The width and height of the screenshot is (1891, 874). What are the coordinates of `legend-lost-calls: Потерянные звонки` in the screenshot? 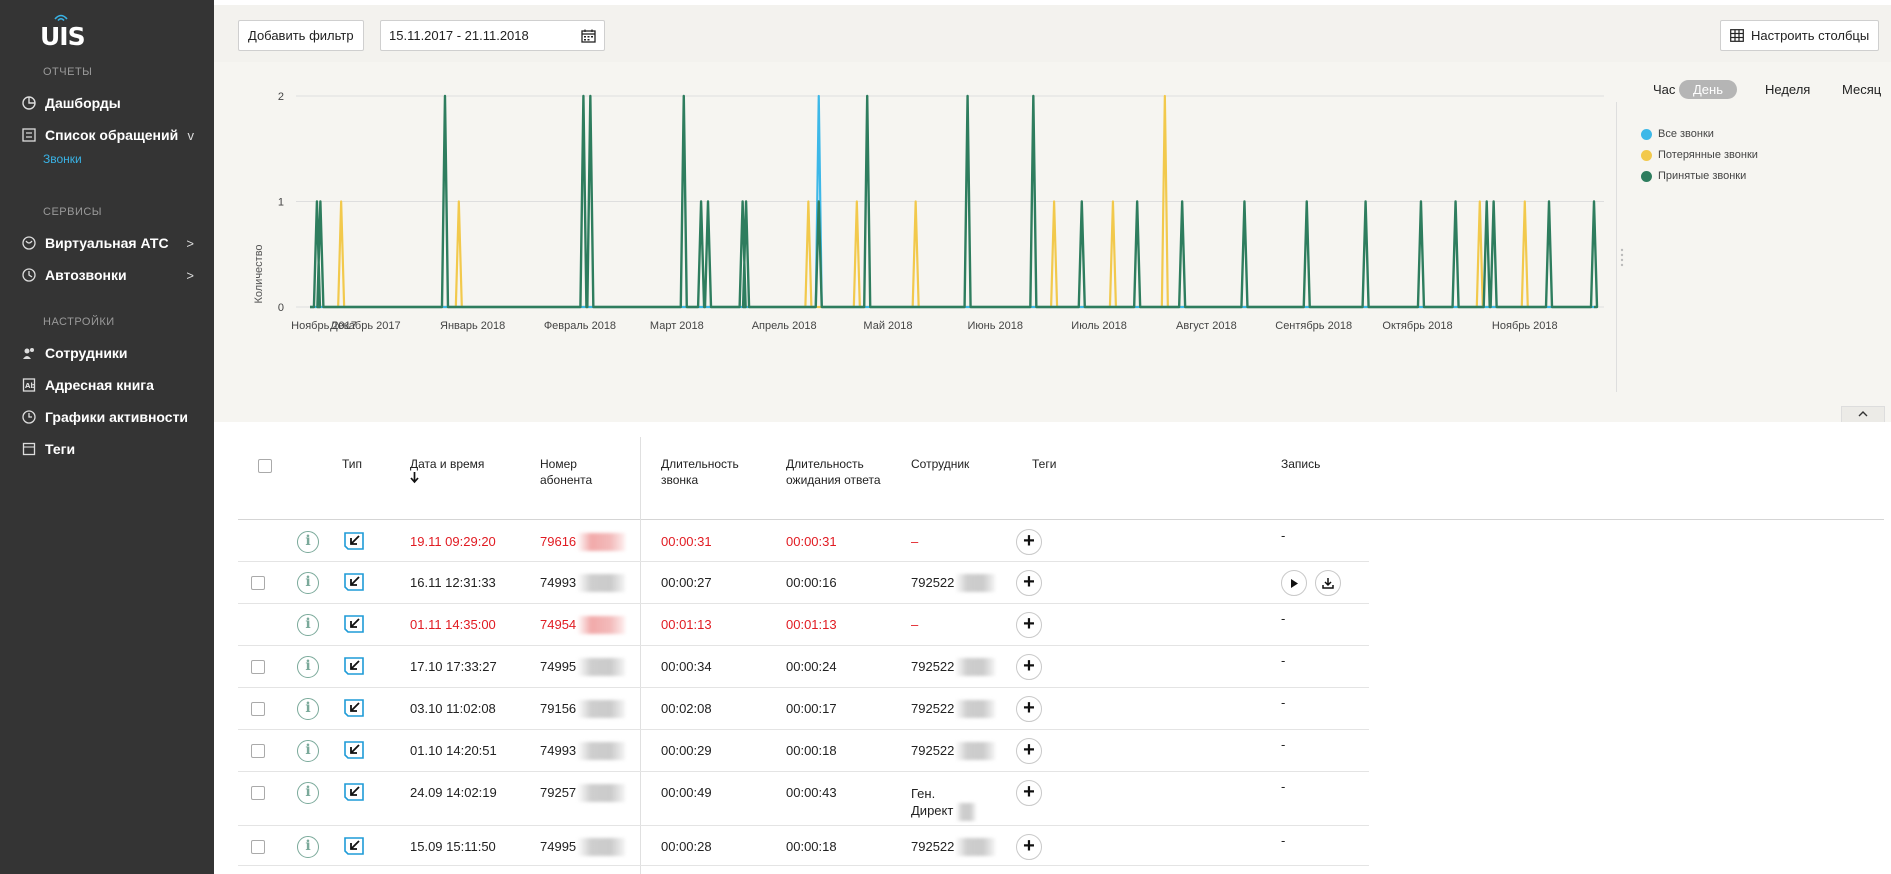 It's located at (1699, 155).